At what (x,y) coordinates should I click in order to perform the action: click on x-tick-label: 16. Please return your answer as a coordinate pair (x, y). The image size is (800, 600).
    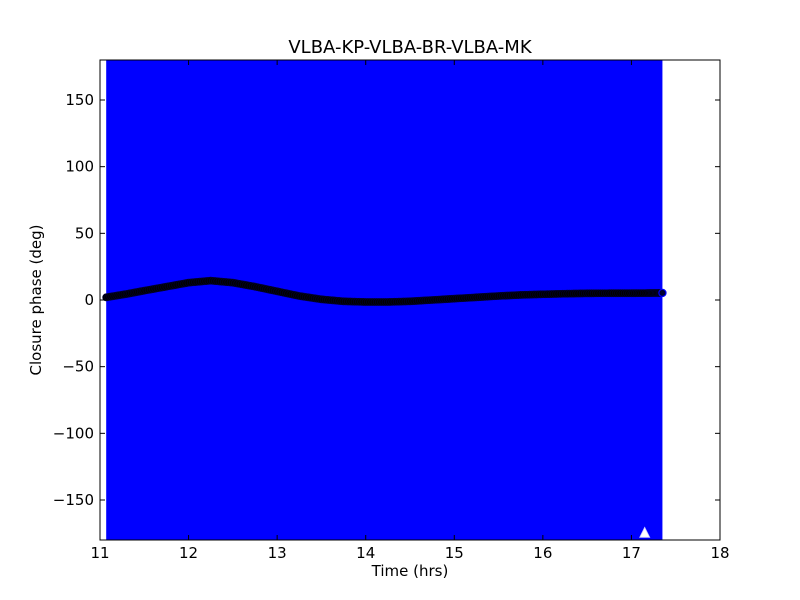
    Looking at the image, I should click on (542, 553).